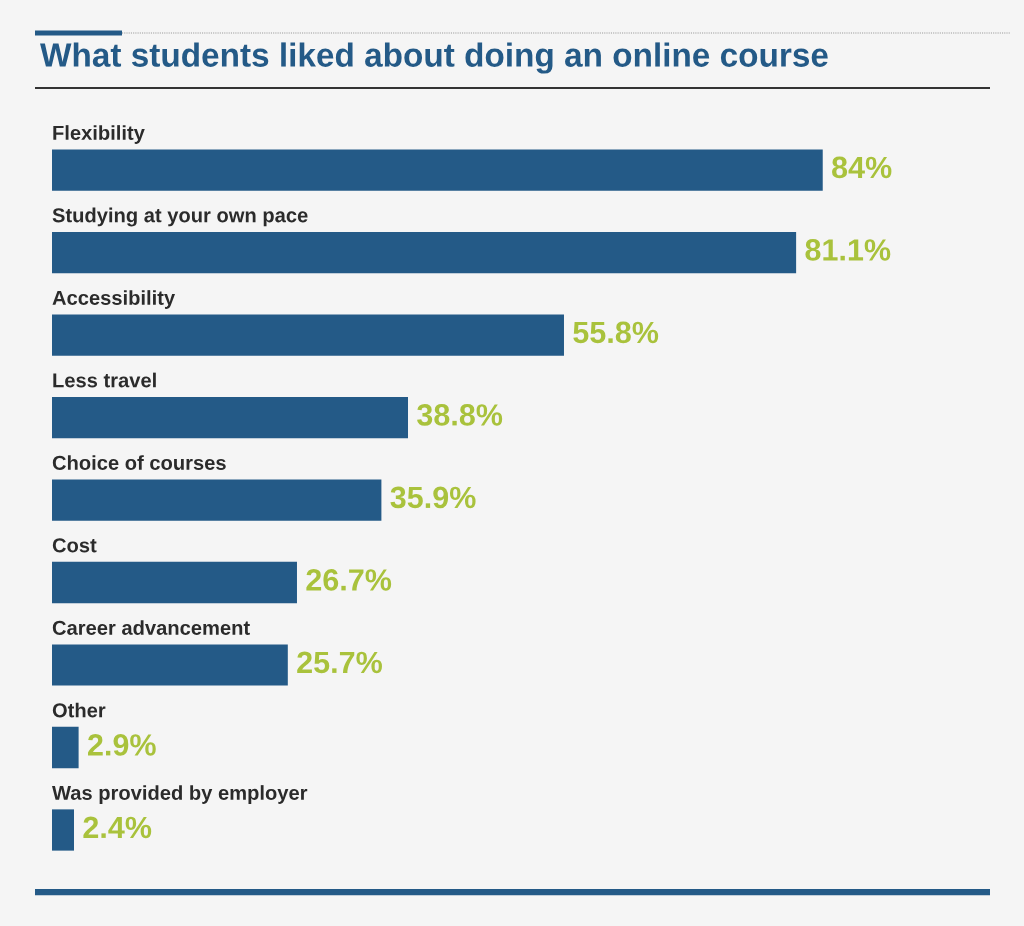 The height and width of the screenshot is (926, 1024). What do you see at coordinates (180, 794) in the screenshot?
I see `y-tick-label: Was provided by employer` at bounding box center [180, 794].